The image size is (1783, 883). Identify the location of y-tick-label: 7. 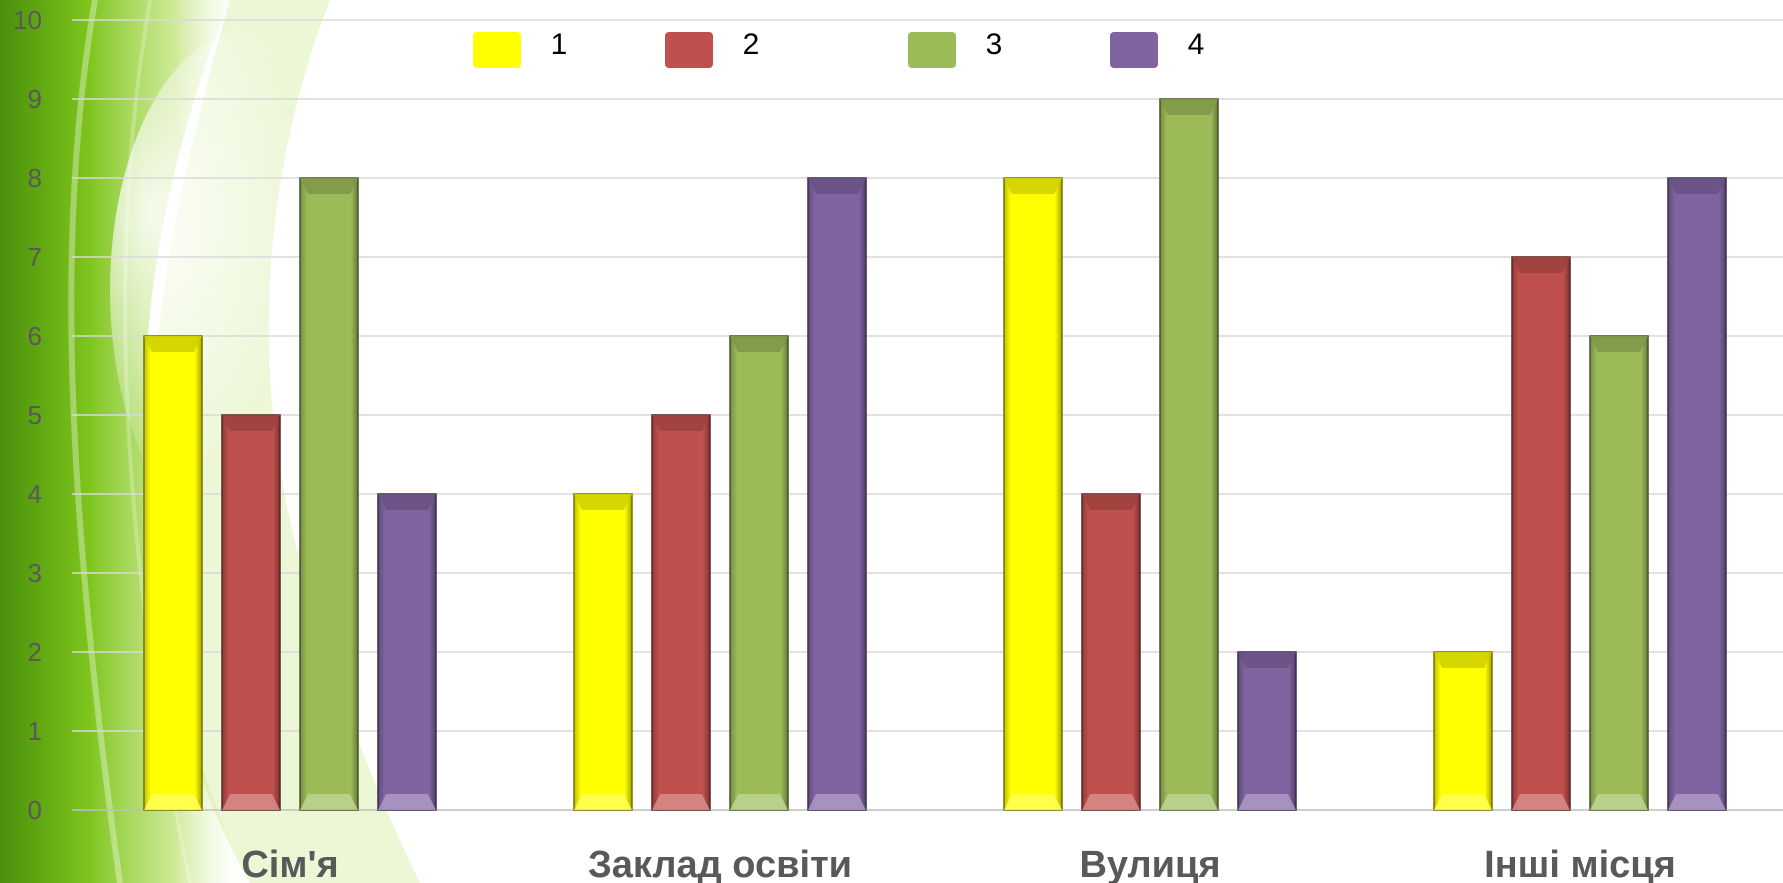
(35, 257).